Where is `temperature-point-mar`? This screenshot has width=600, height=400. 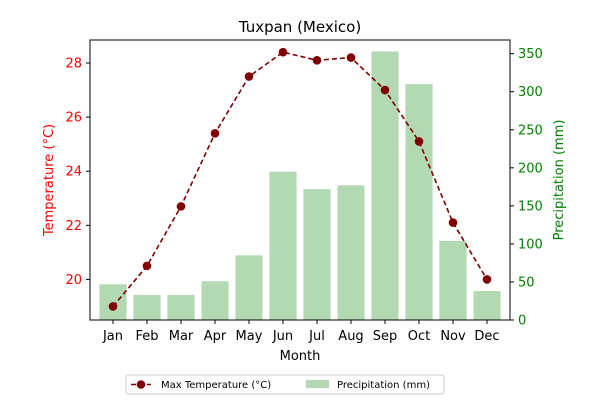
temperature-point-mar is located at coordinates (181, 206).